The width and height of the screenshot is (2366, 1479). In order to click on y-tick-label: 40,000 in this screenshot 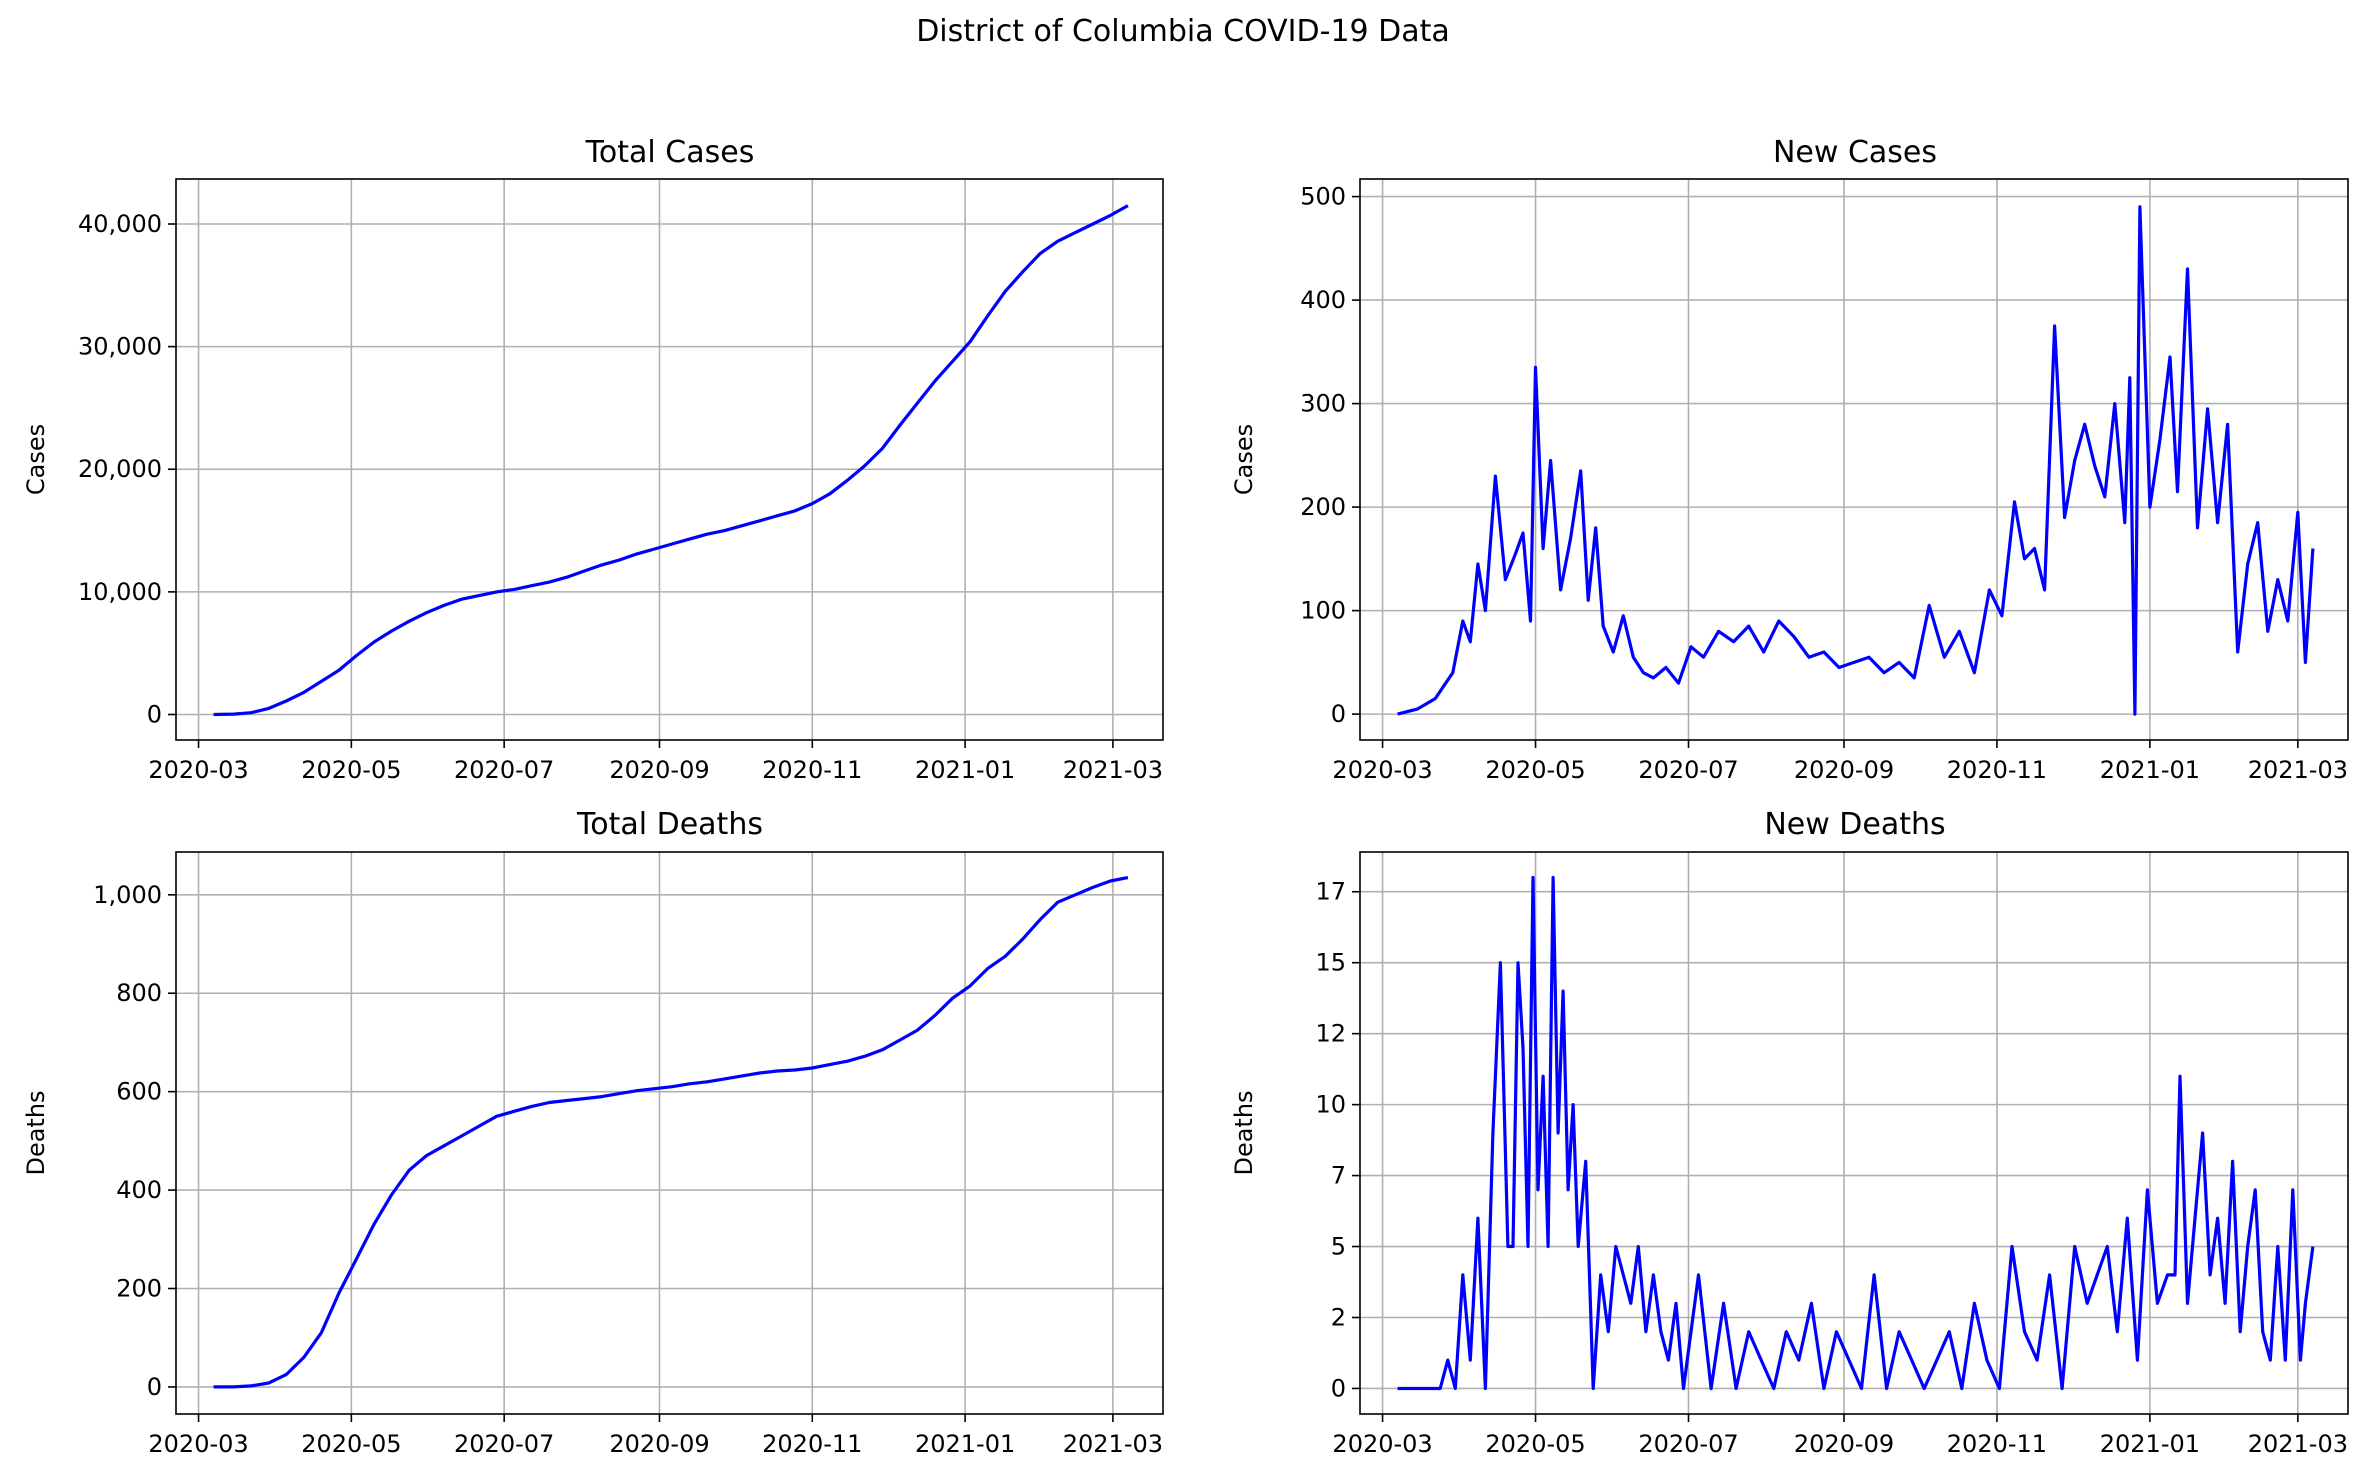, I will do `click(120, 224)`.